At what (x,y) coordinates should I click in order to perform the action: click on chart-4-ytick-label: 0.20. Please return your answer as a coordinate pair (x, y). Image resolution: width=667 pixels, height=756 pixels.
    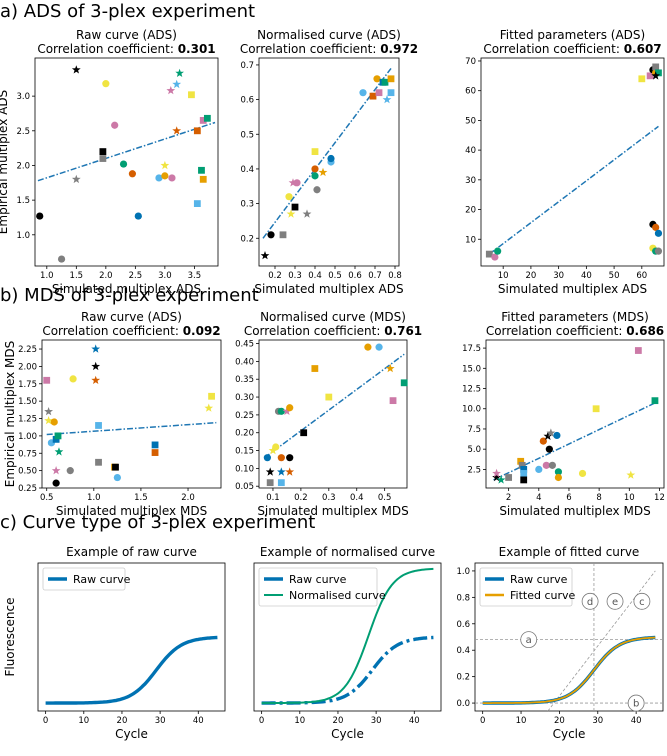
    Looking at the image, I should click on (244, 434).